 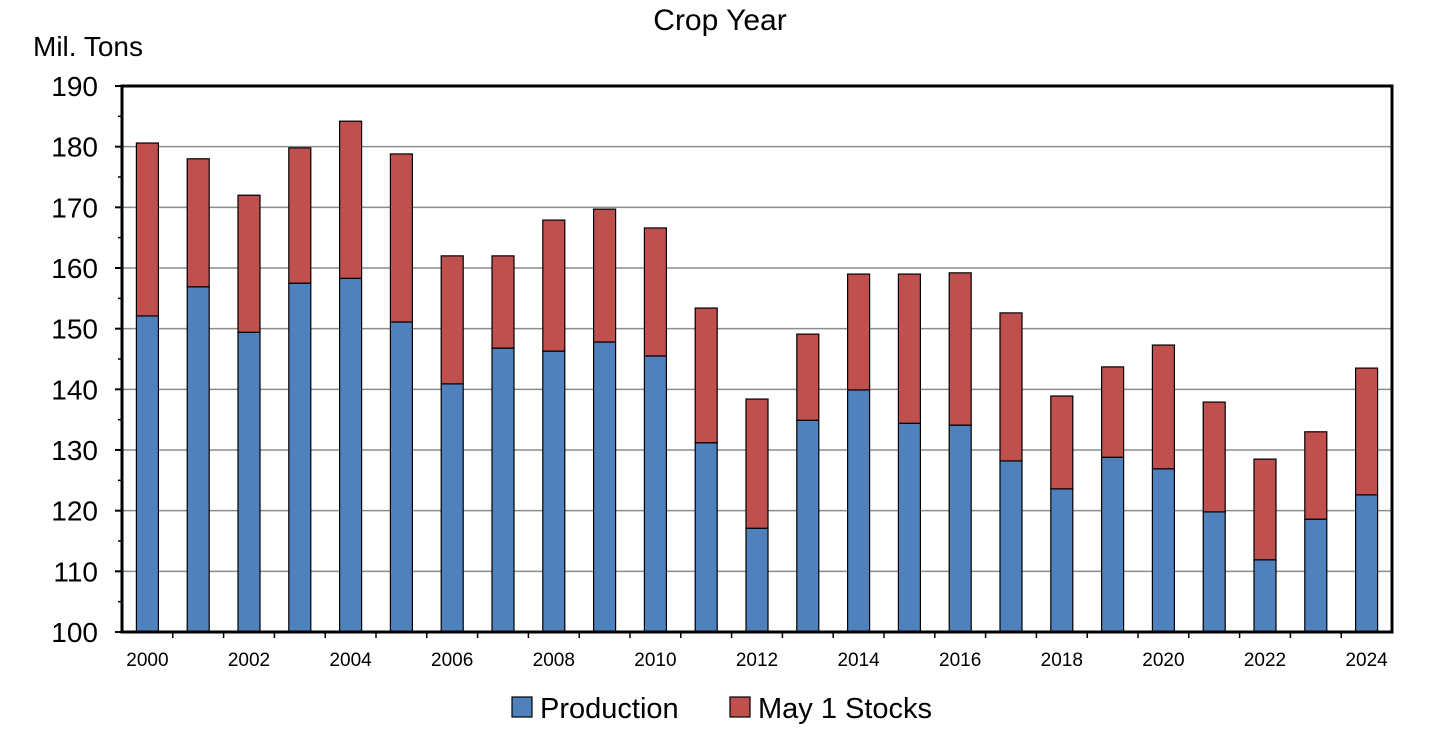 What do you see at coordinates (147, 660) in the screenshot?
I see `x-tick-label: 2000` at bounding box center [147, 660].